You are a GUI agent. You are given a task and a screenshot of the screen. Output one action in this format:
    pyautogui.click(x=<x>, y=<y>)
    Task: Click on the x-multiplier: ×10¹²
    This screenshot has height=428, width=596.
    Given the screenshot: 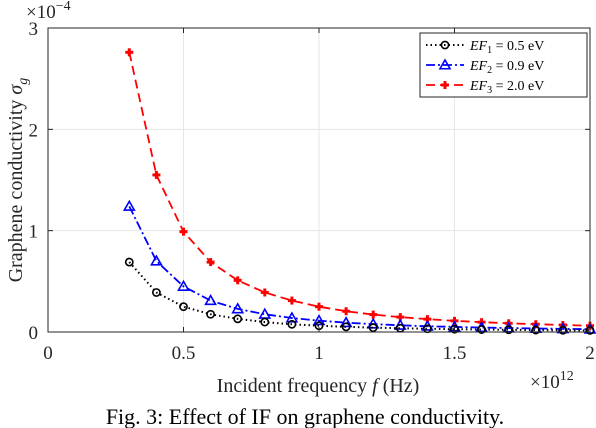 What is the action you would take?
    pyautogui.click(x=552, y=381)
    